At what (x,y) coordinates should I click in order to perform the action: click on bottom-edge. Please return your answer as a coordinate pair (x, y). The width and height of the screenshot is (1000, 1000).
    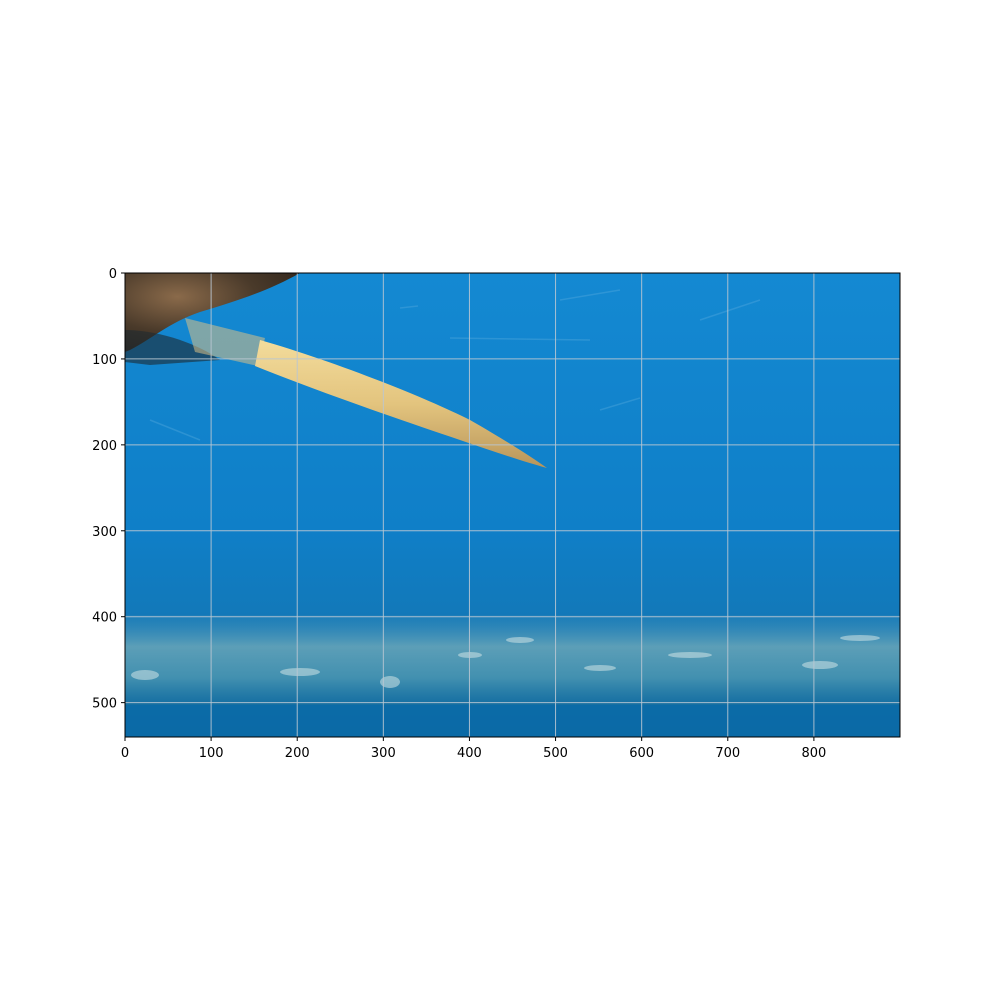
    Looking at the image, I should click on (512, 721).